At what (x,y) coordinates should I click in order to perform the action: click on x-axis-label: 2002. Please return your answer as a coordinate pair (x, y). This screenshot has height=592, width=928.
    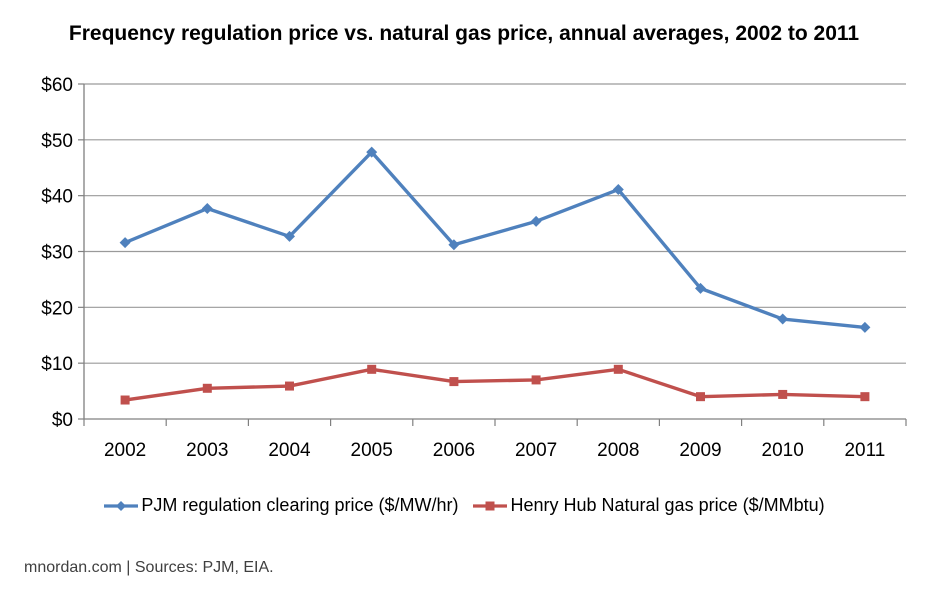
    Looking at the image, I should click on (125, 450).